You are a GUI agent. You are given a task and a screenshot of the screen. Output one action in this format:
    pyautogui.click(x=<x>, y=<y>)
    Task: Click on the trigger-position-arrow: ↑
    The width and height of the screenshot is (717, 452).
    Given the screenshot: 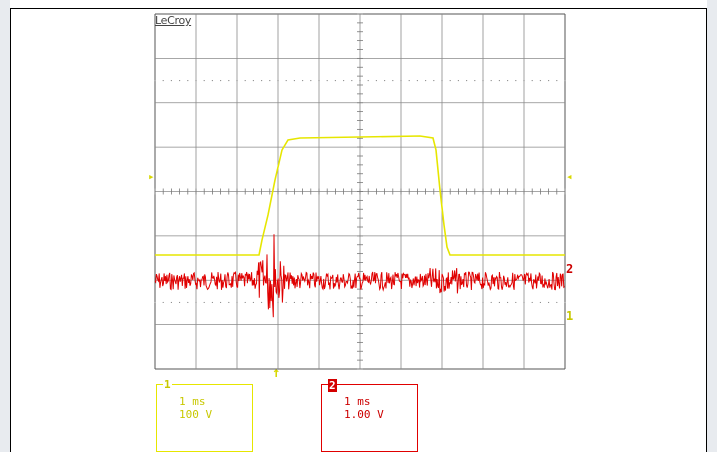 What is the action you would take?
    pyautogui.click(x=276, y=373)
    